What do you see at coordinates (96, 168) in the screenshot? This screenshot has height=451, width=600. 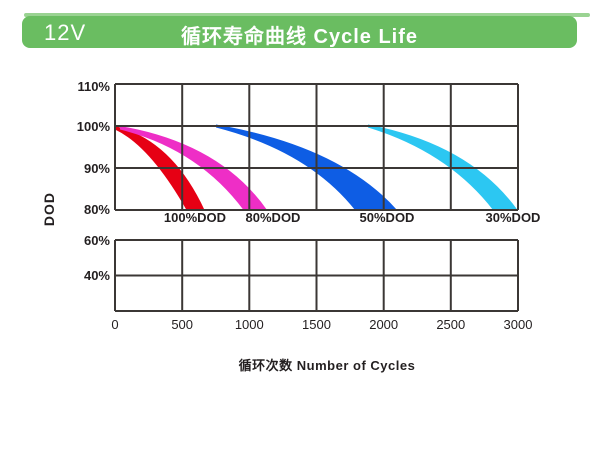 I see `ytick-90: 90%` at bounding box center [96, 168].